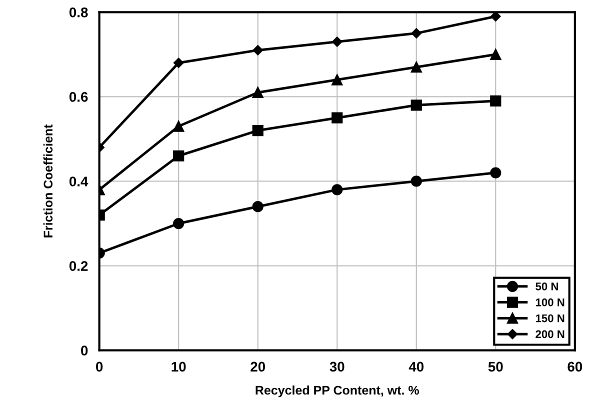 Image resolution: width=602 pixels, height=405 pixels. I want to click on y-tick-label: 0.2, so click(78, 266).